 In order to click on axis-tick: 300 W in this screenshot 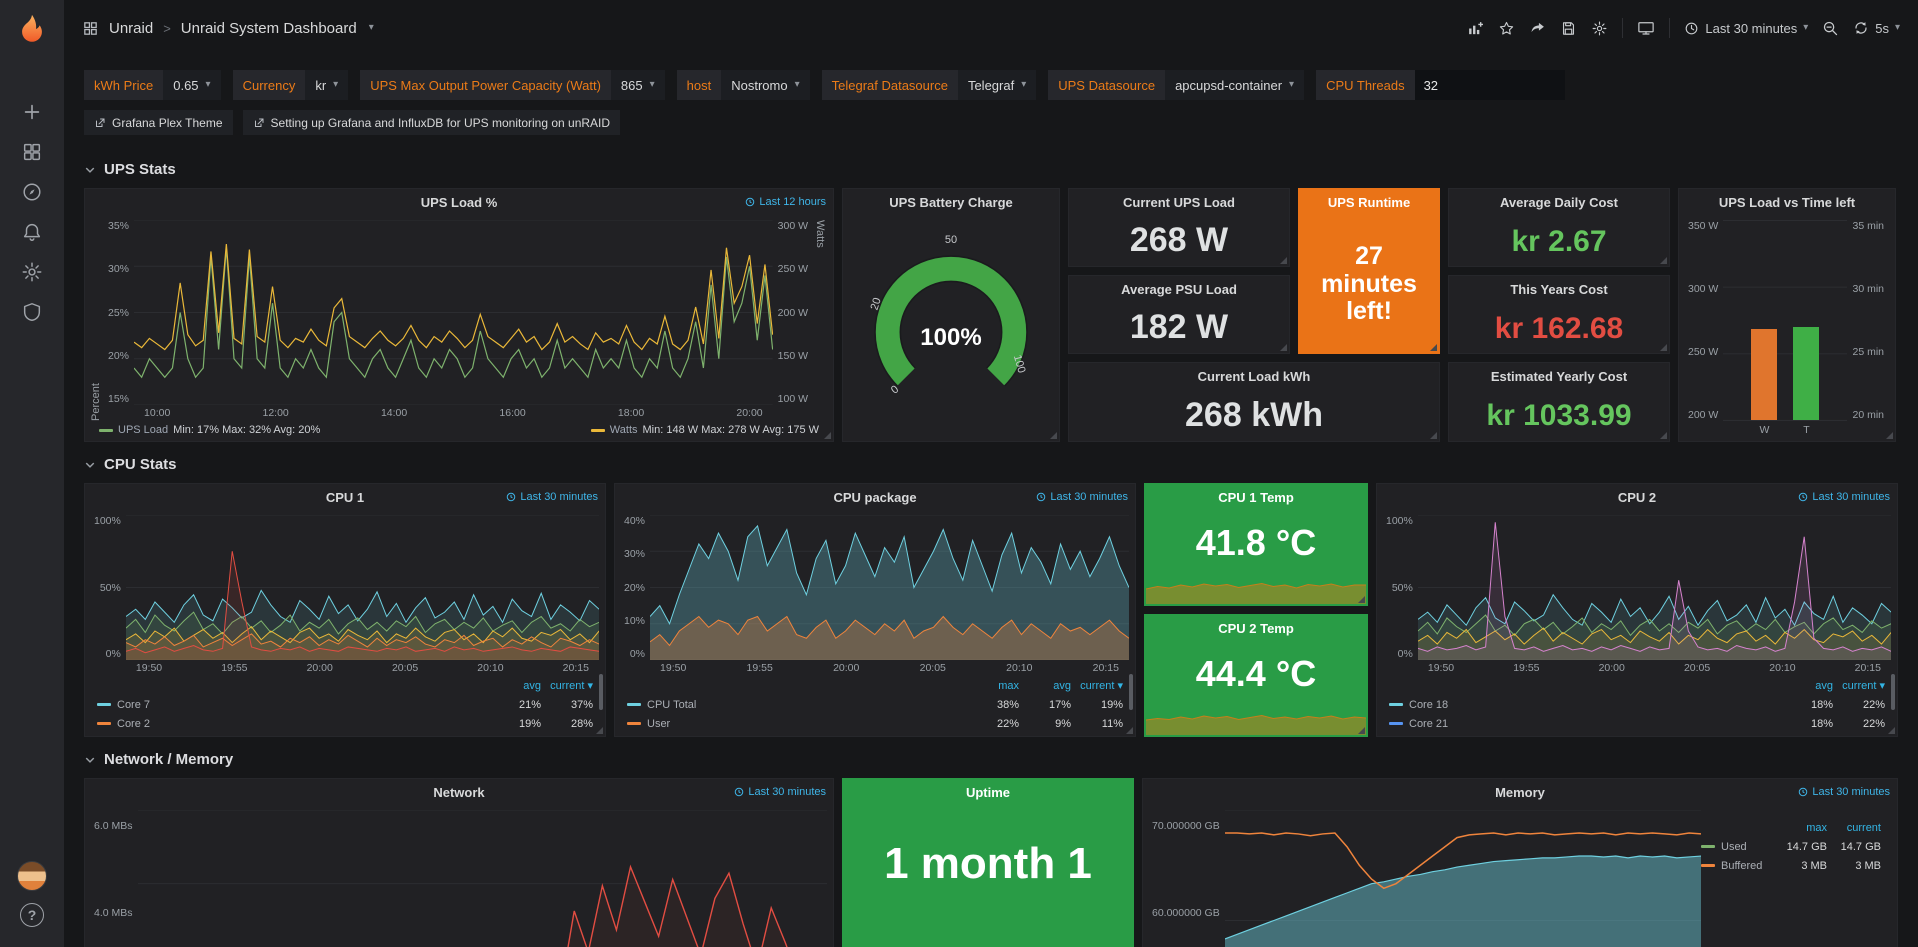, I will do `click(792, 226)`.